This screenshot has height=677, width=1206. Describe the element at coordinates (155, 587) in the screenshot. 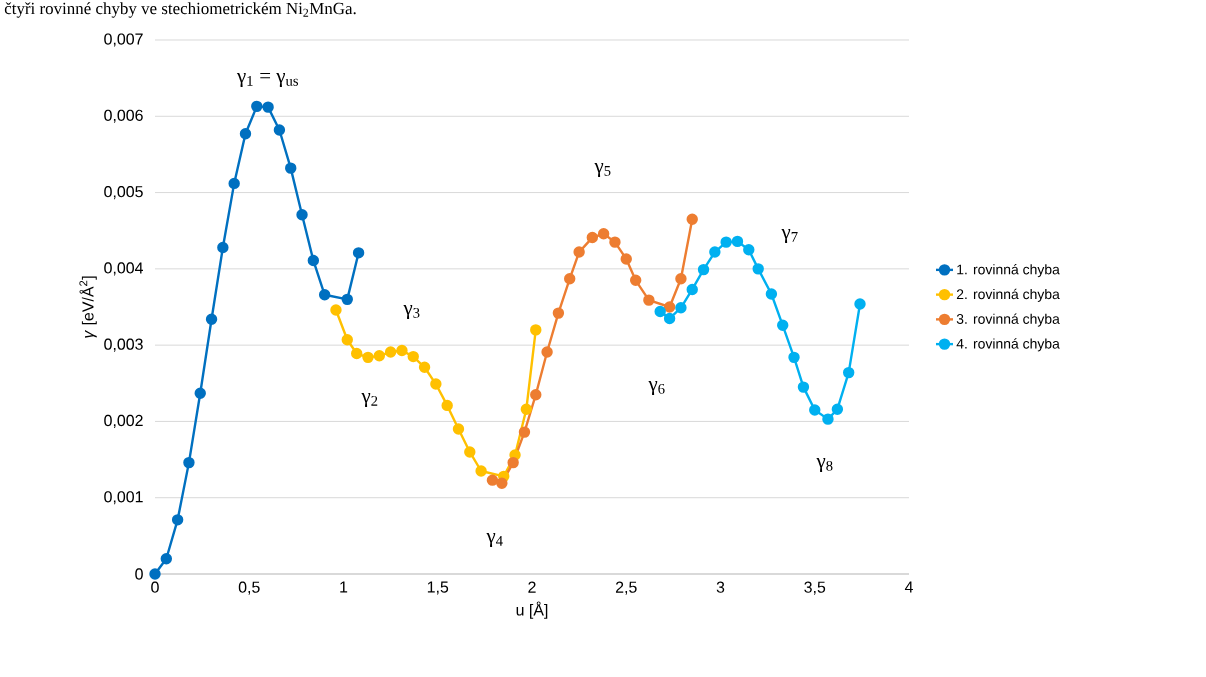

I see `x-tick-label: 0` at that location.